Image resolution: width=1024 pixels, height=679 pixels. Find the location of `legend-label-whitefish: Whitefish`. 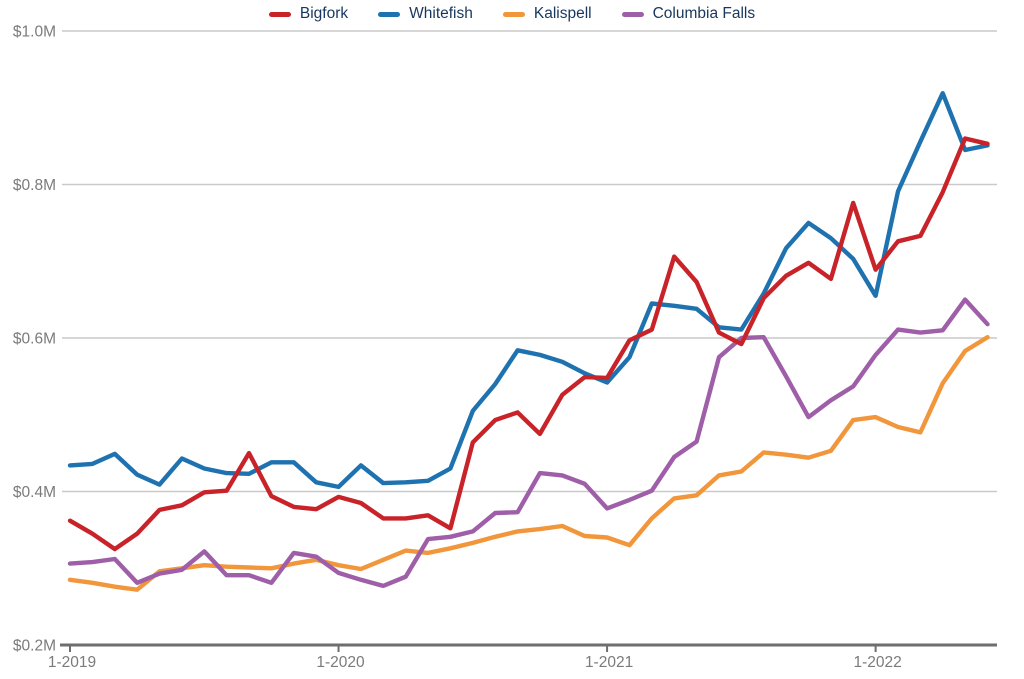

legend-label-whitefish: Whitefish is located at coordinates (441, 13).